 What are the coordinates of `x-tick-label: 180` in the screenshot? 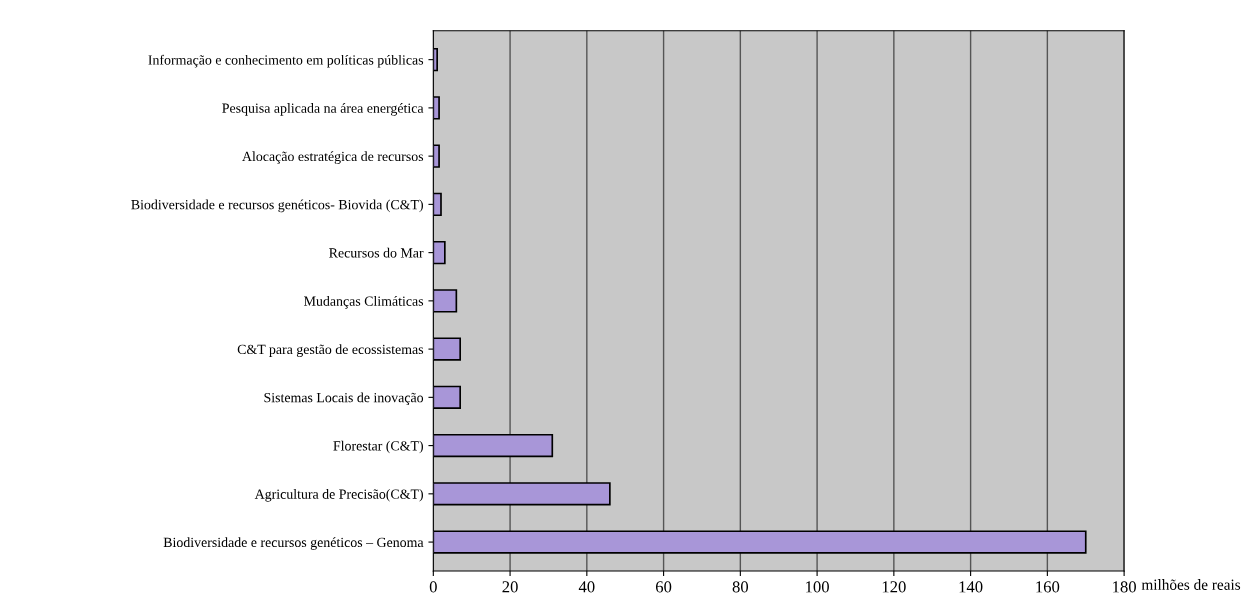 It's located at (1124, 587).